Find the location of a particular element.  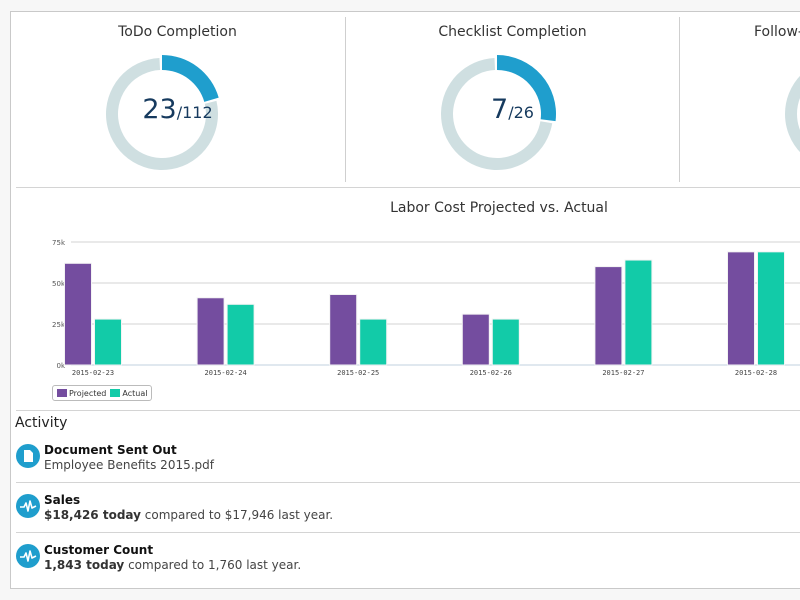

checklist-donut is located at coordinates (498, 112).